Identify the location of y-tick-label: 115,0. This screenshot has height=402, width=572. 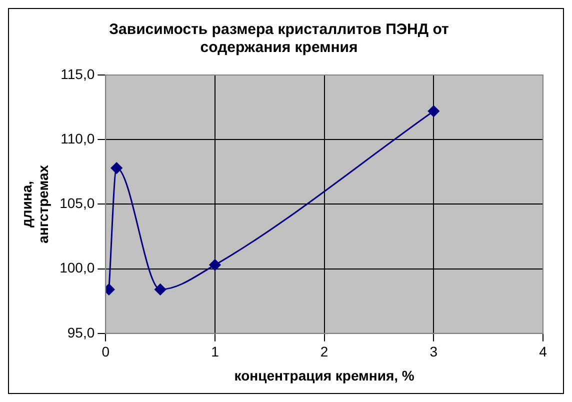
(77, 74).